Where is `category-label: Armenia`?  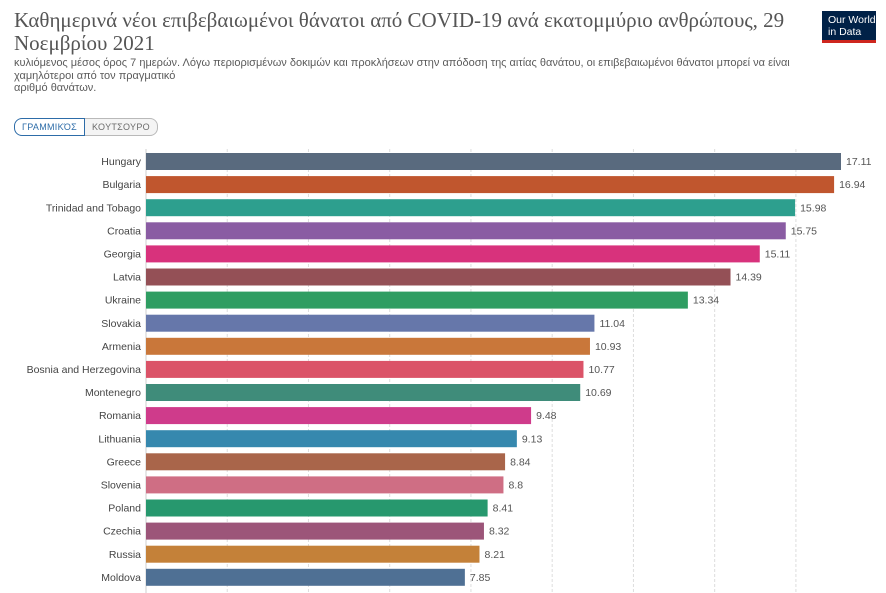 category-label: Armenia is located at coordinates (121, 347).